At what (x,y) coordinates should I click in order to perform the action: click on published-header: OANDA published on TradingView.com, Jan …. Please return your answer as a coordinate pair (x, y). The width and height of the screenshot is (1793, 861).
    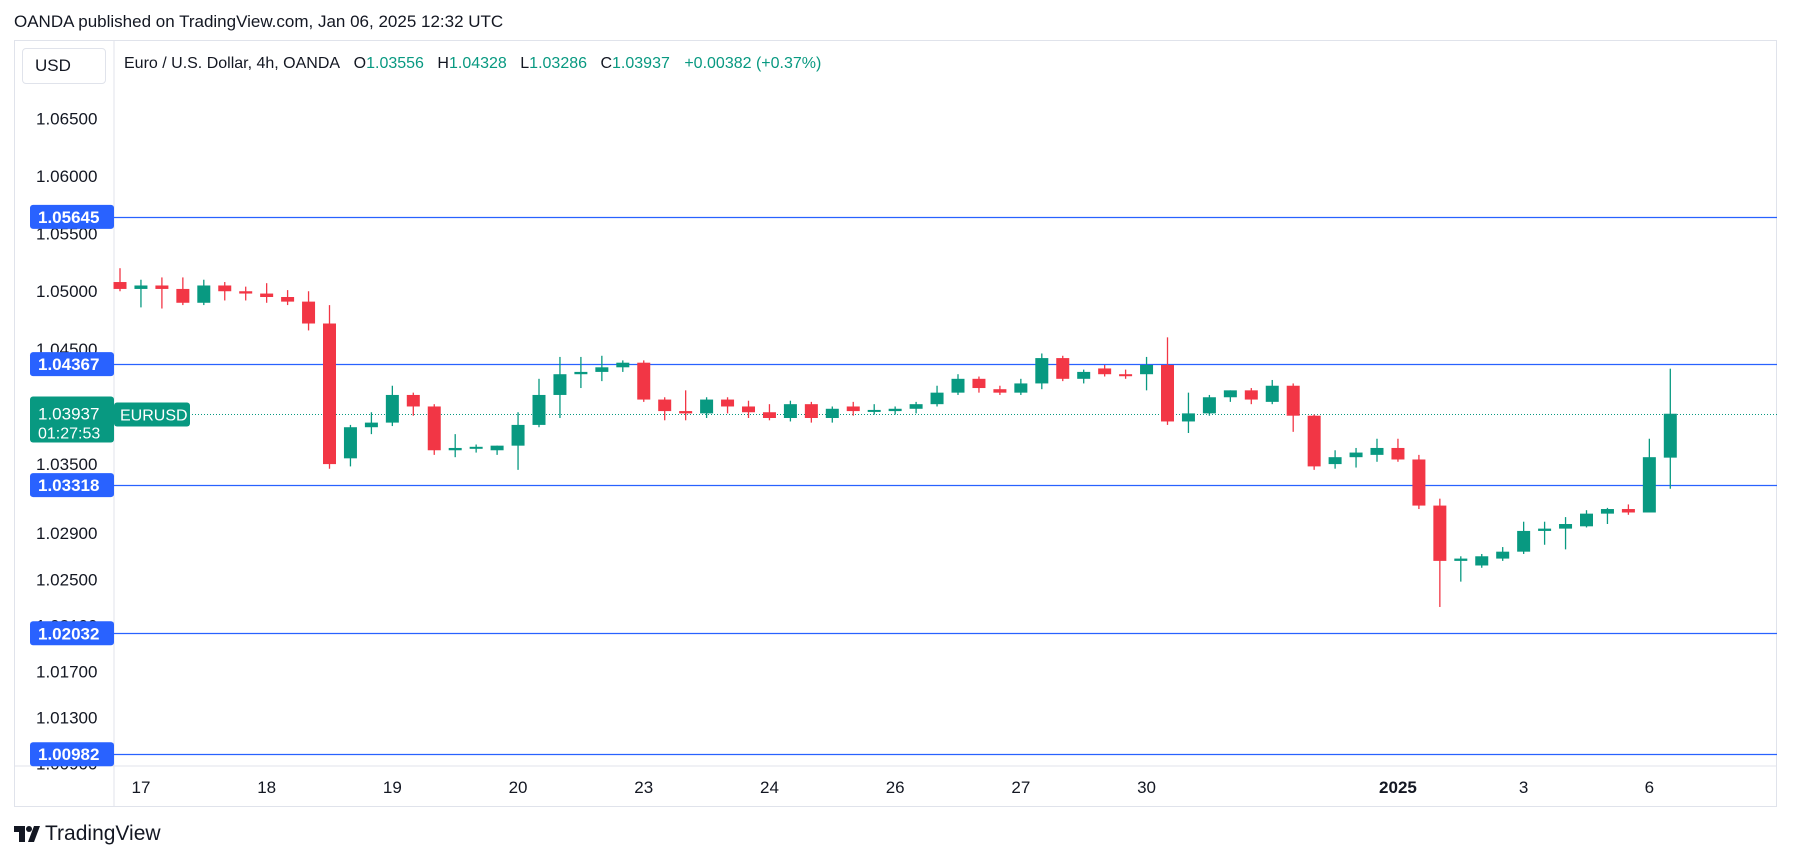
    Looking at the image, I should click on (259, 21).